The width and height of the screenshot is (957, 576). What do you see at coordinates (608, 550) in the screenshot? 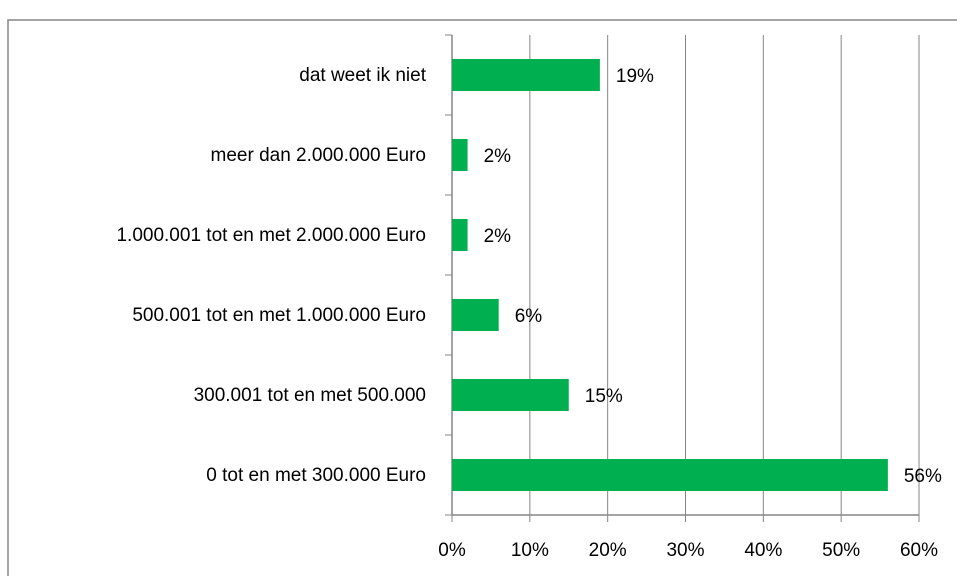
I see `x-tick-label: 20%` at bounding box center [608, 550].